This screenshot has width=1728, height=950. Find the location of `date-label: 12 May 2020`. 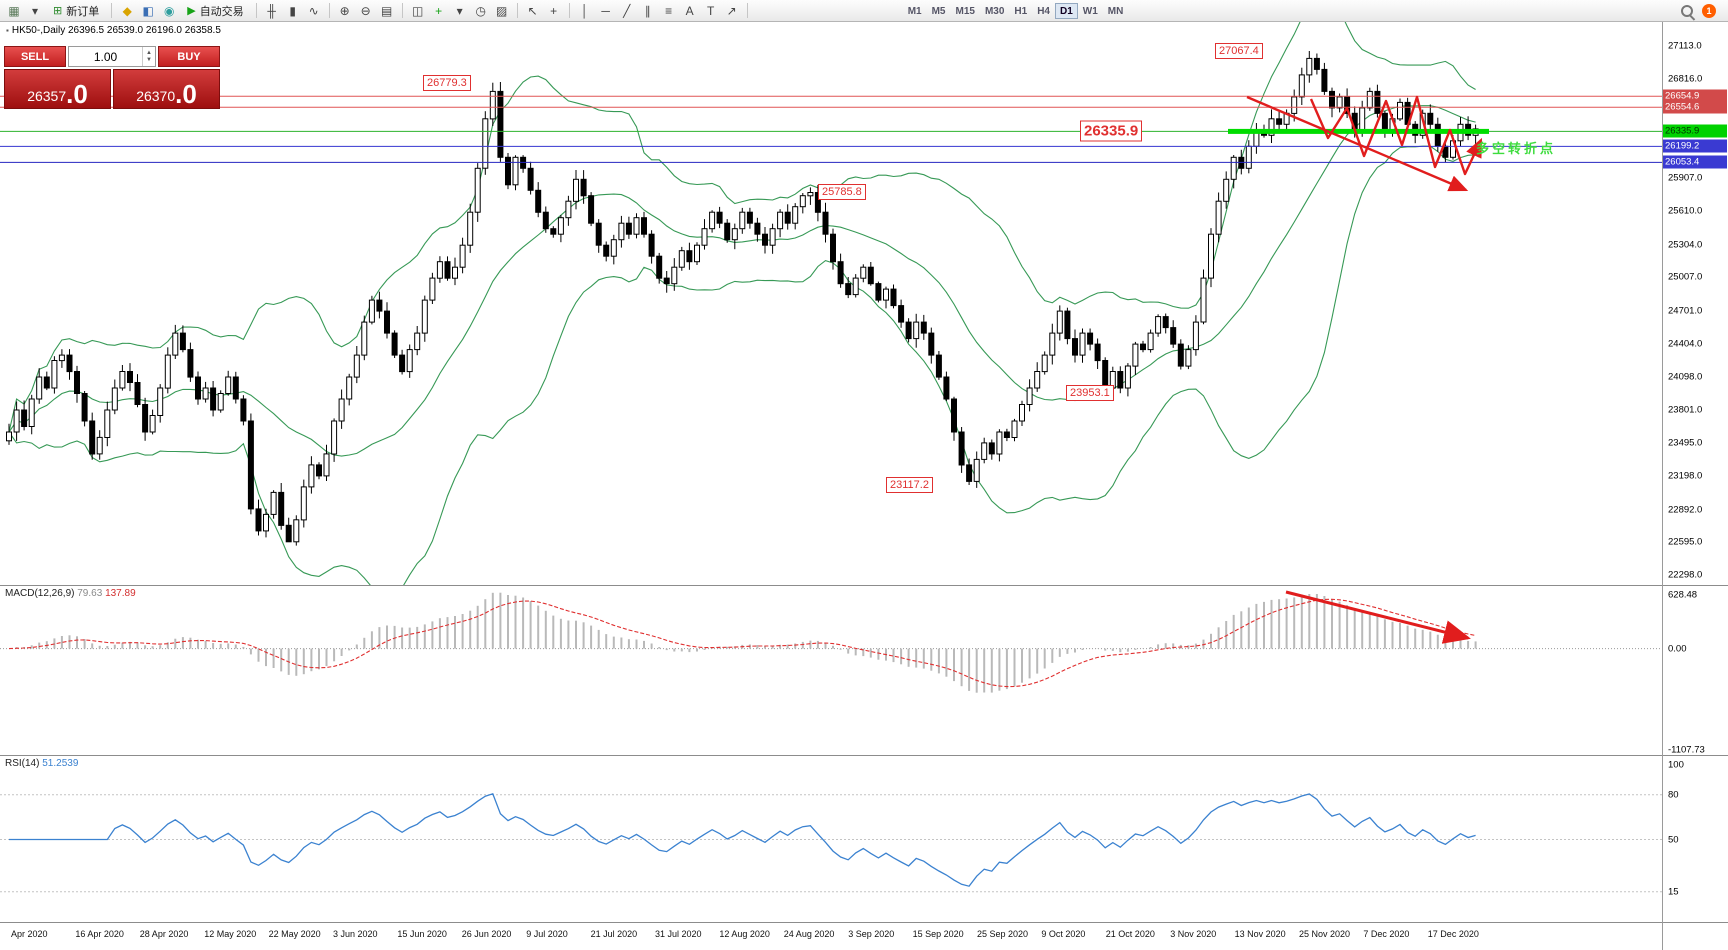

date-label: 12 May 2020 is located at coordinates (230, 934).